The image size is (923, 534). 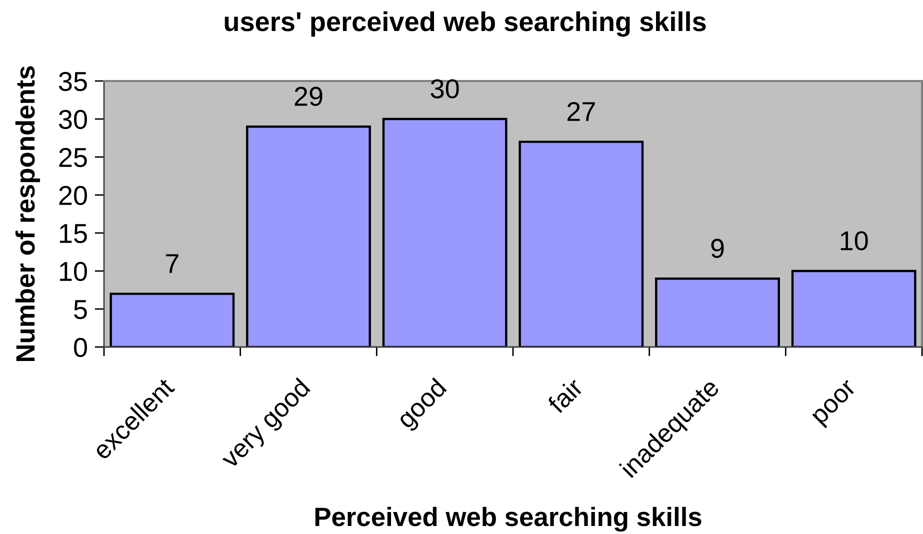 I want to click on y-axis-title: Number of respondents, so click(x=27, y=214).